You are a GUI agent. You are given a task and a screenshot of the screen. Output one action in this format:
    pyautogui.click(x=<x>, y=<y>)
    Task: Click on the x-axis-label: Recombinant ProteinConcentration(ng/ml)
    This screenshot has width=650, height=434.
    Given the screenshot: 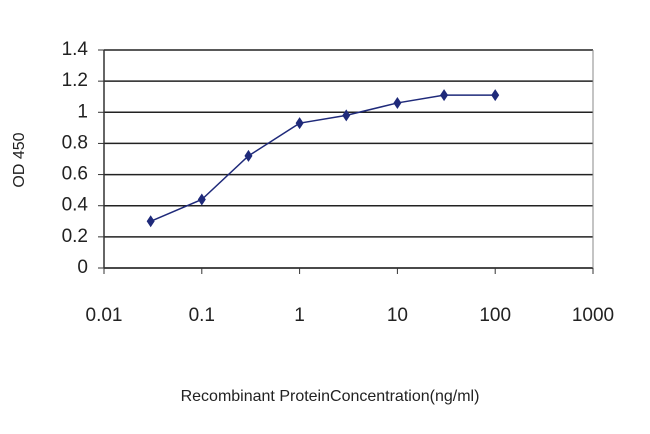 What is the action you would take?
    pyautogui.click(x=330, y=396)
    